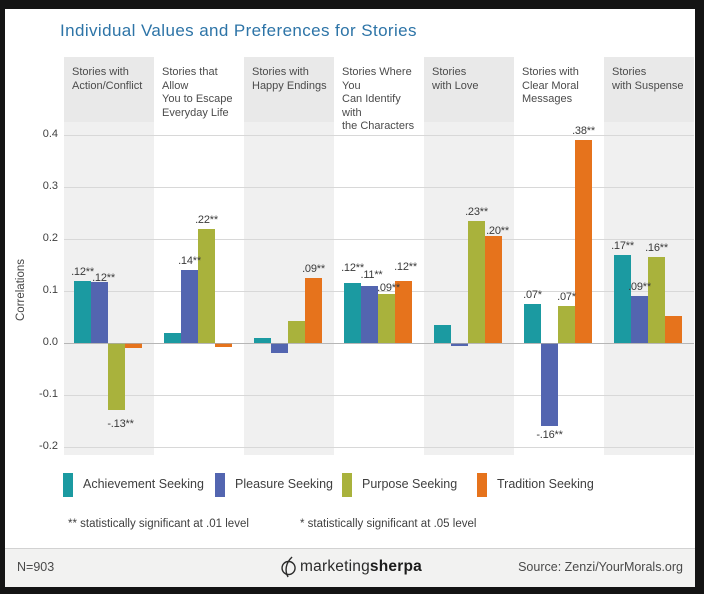  What do you see at coordinates (289, 79) in the screenshot?
I see `category-header-label: Stories with Happy Endings` at bounding box center [289, 79].